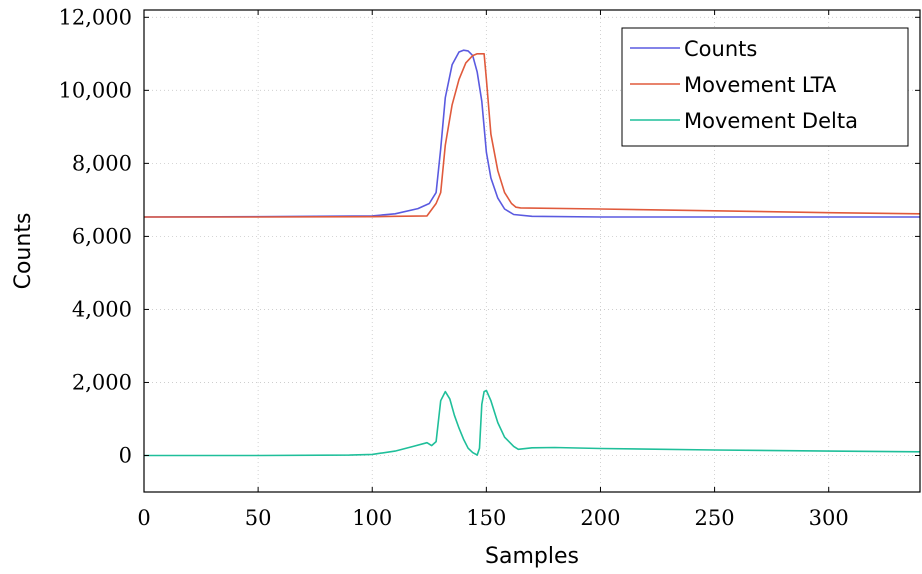 The height and width of the screenshot is (574, 922). I want to click on x-tick-label: 0, so click(143, 518).